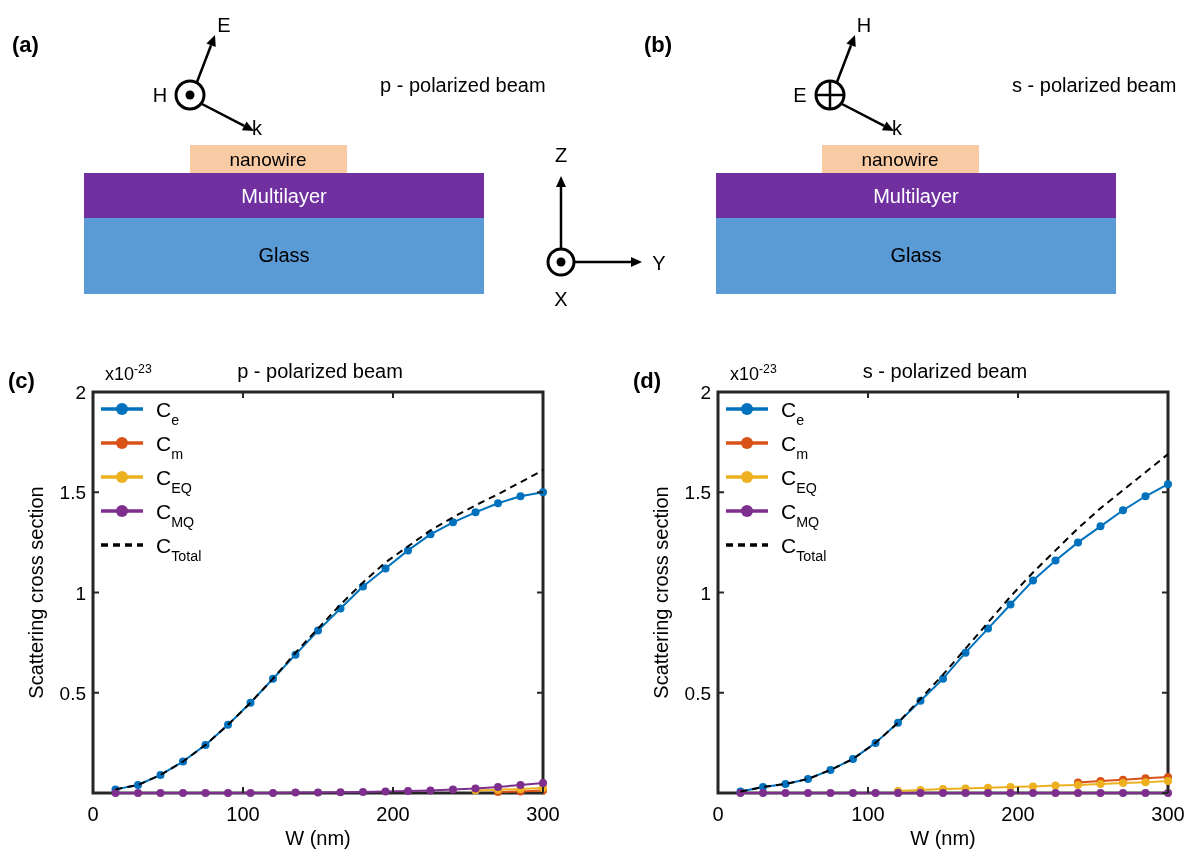 The width and height of the screenshot is (1192, 858). What do you see at coordinates (561, 299) in the screenshot?
I see `text: X` at bounding box center [561, 299].